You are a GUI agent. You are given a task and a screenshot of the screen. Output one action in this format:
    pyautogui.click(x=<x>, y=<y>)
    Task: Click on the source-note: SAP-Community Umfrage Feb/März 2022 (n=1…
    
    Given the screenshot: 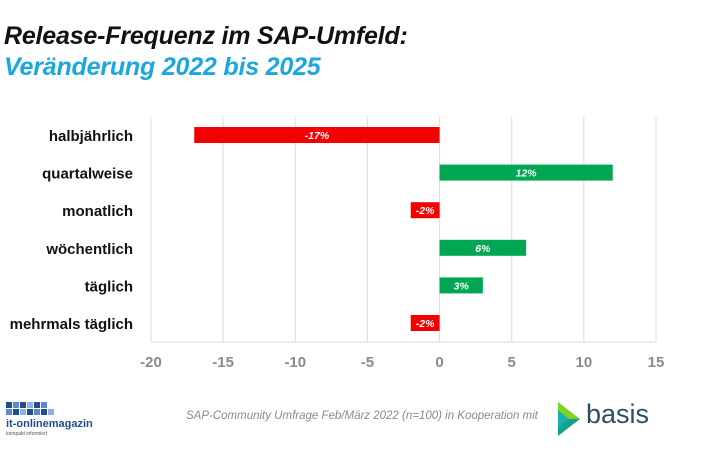 What is the action you would take?
    pyautogui.click(x=362, y=416)
    